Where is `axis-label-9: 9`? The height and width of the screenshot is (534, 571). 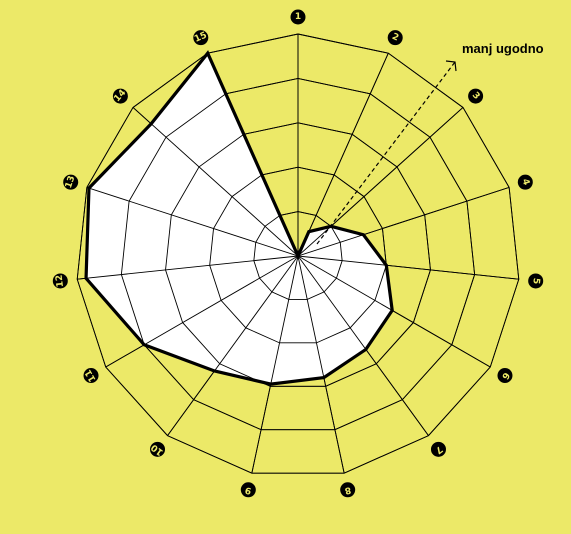 axis-label-9: 9 is located at coordinates (248, 490).